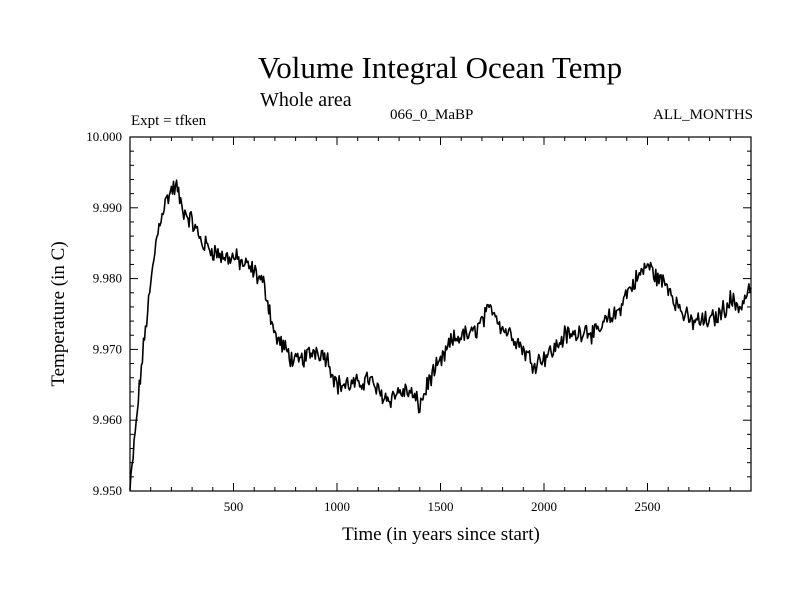 This screenshot has width=800, height=600. I want to click on x-tick-label: 2500, so click(648, 506).